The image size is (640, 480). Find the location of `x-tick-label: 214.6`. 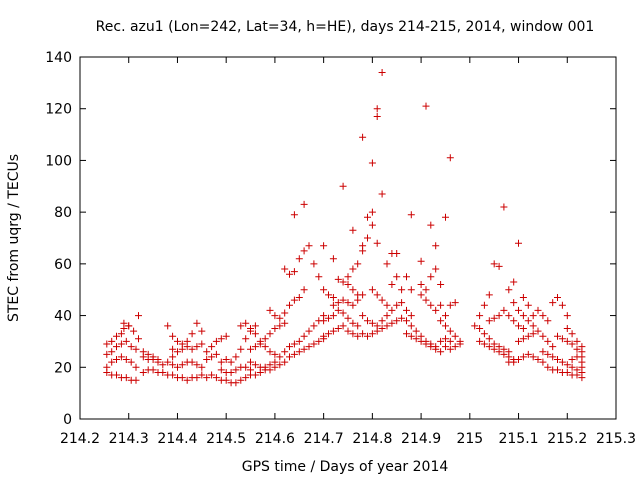

x-tick-label: 214.6 is located at coordinates (275, 439).